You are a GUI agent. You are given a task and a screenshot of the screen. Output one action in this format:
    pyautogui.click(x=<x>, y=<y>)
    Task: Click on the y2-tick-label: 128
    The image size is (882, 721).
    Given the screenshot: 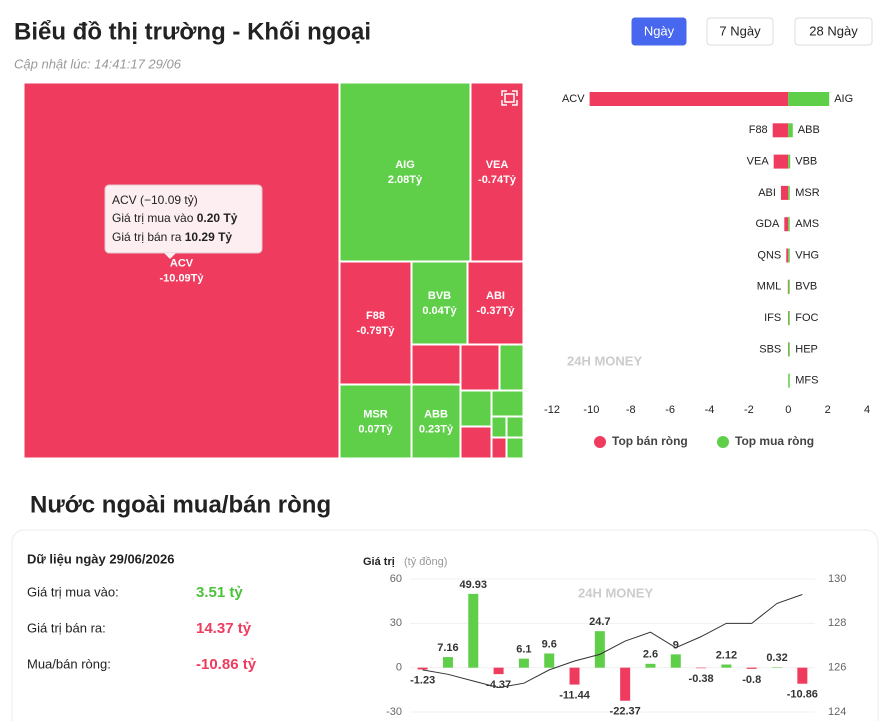 What is the action you would take?
    pyautogui.click(x=837, y=623)
    